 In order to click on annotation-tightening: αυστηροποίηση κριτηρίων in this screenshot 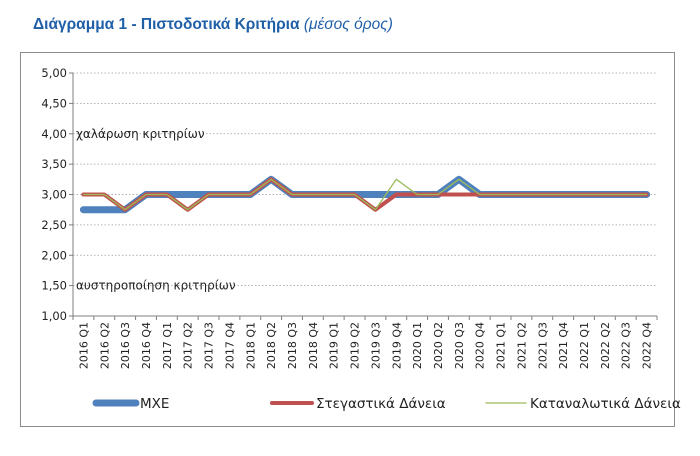, I will do `click(156, 286)`.